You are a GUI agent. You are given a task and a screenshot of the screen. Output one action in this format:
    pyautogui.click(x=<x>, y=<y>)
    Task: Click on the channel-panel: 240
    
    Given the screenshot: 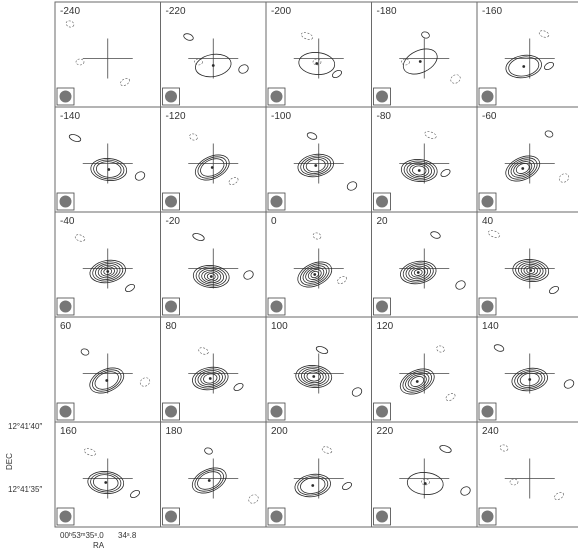 What is the action you would take?
    pyautogui.click(x=527, y=474)
    